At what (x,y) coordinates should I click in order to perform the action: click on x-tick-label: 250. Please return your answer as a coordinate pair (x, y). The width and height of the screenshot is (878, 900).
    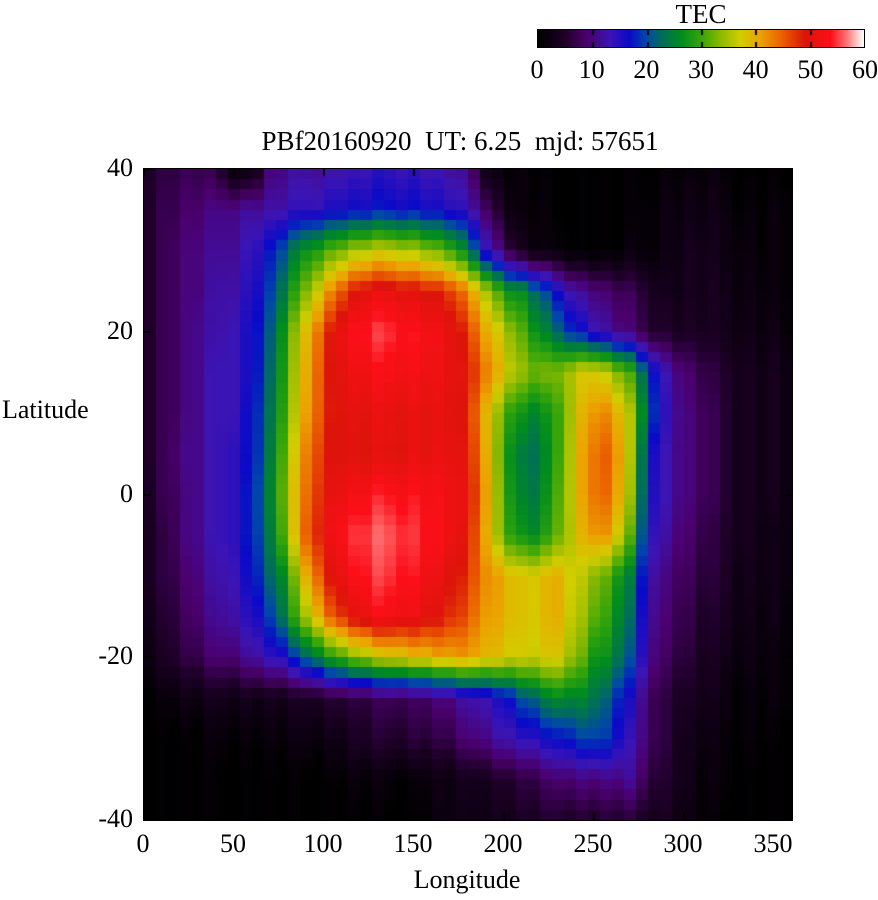
    Looking at the image, I should click on (593, 843).